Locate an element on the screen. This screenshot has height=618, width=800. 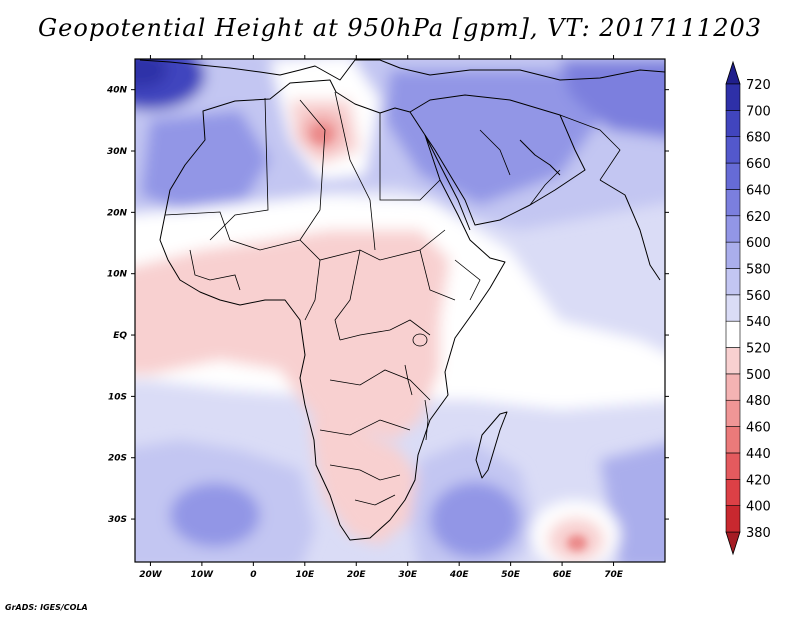
field-southern-africa-pink is located at coordinates (365, 482).